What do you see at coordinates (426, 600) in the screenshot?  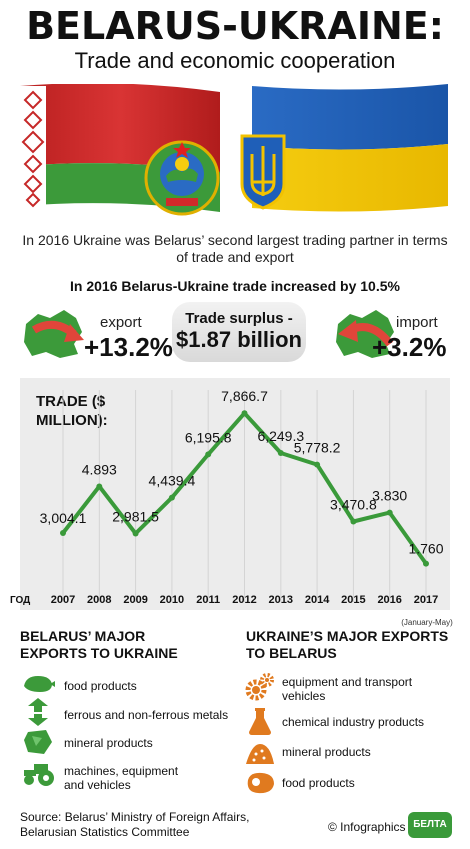 I see `x-tick-label: 2017` at bounding box center [426, 600].